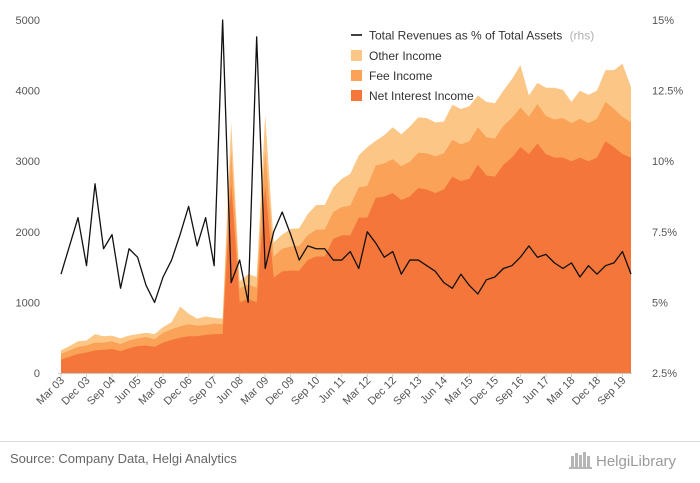  I want to click on x-tick-label: Sep 07, so click(203, 391).